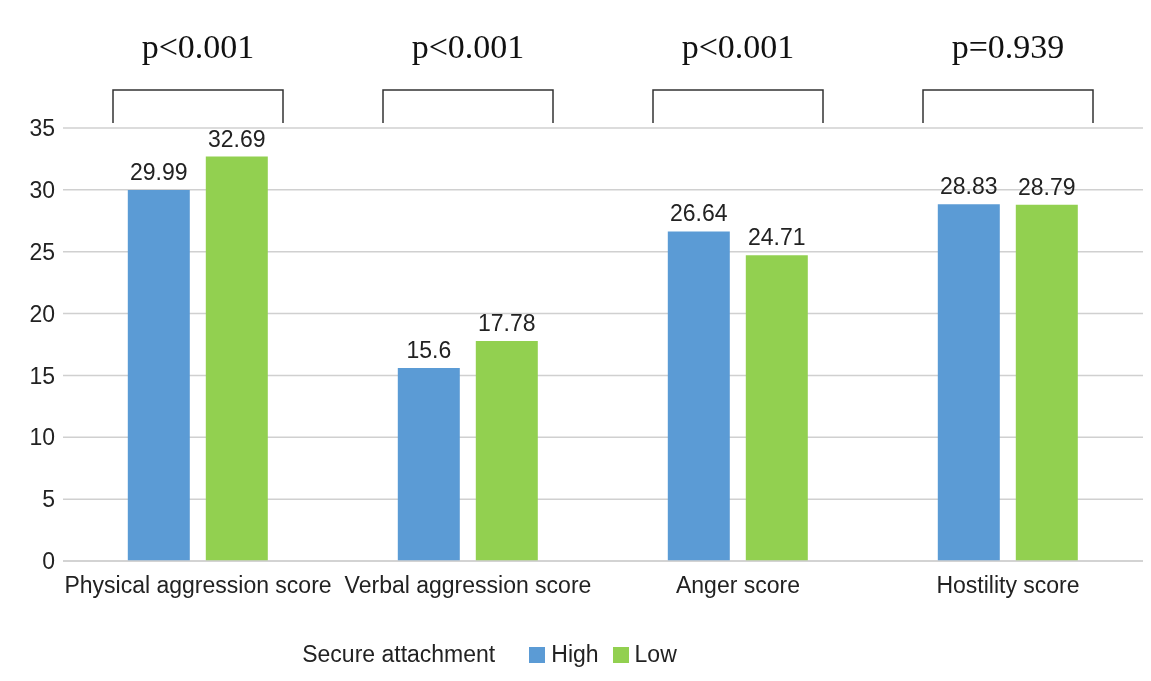  Describe the element at coordinates (237, 138) in the screenshot. I see `data-label: 32.69` at that location.